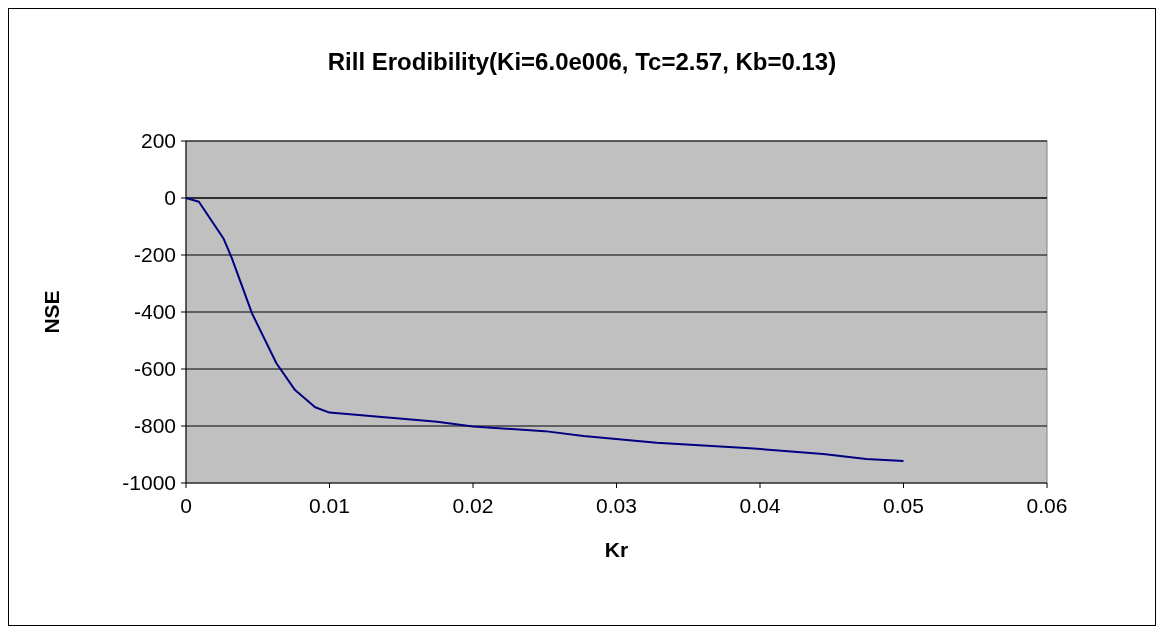 The width and height of the screenshot is (1164, 634). I want to click on y-tick-label: -600, so click(154, 369).